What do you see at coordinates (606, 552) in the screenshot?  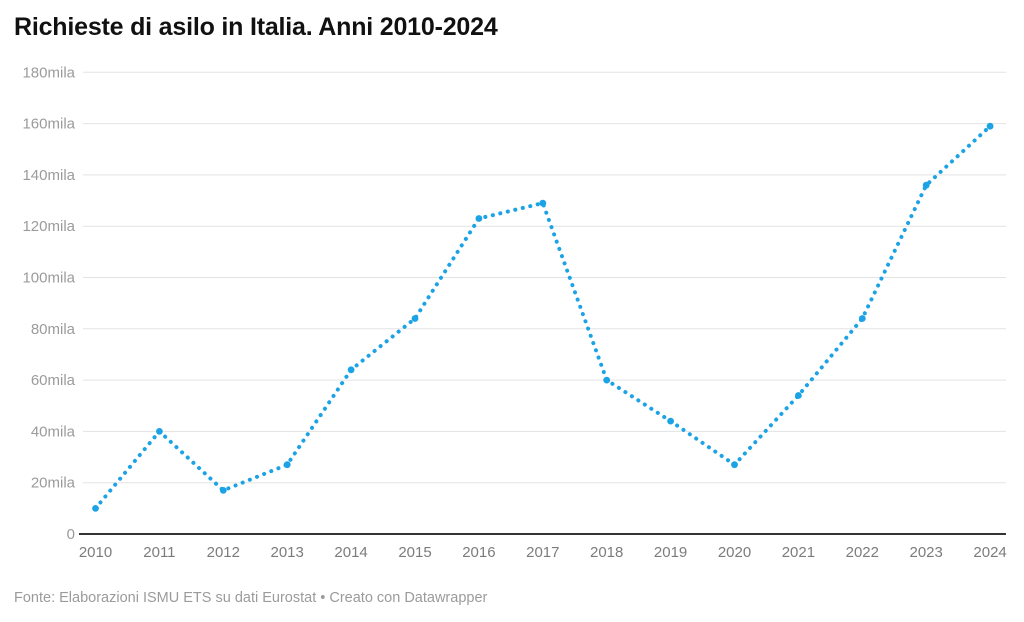 I see `x-axis-tick-label: 2018` at bounding box center [606, 552].